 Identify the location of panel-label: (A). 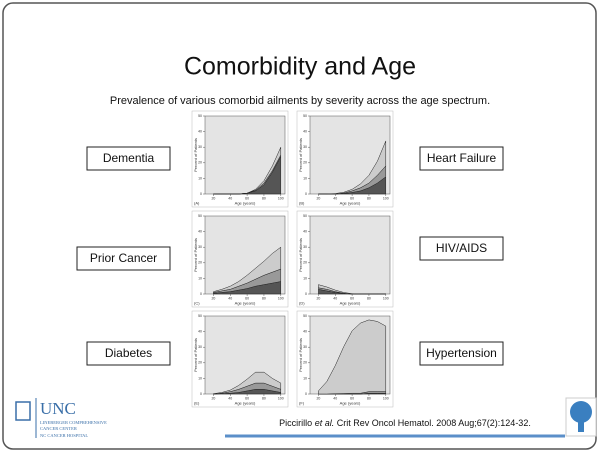
(197, 203).